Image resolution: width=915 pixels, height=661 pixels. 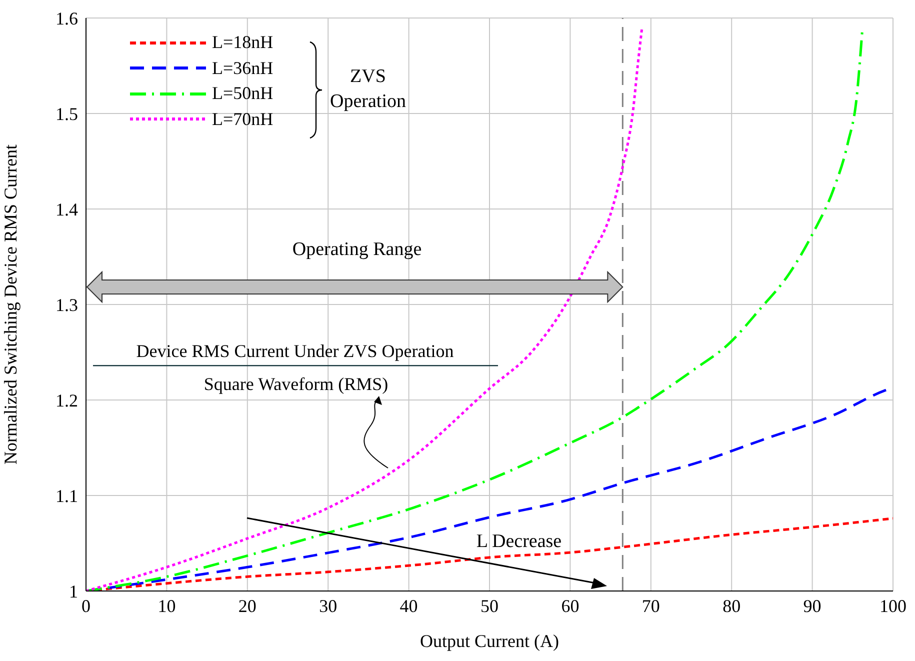 I want to click on annotation: Square Waveform (RMS), so click(x=296, y=384).